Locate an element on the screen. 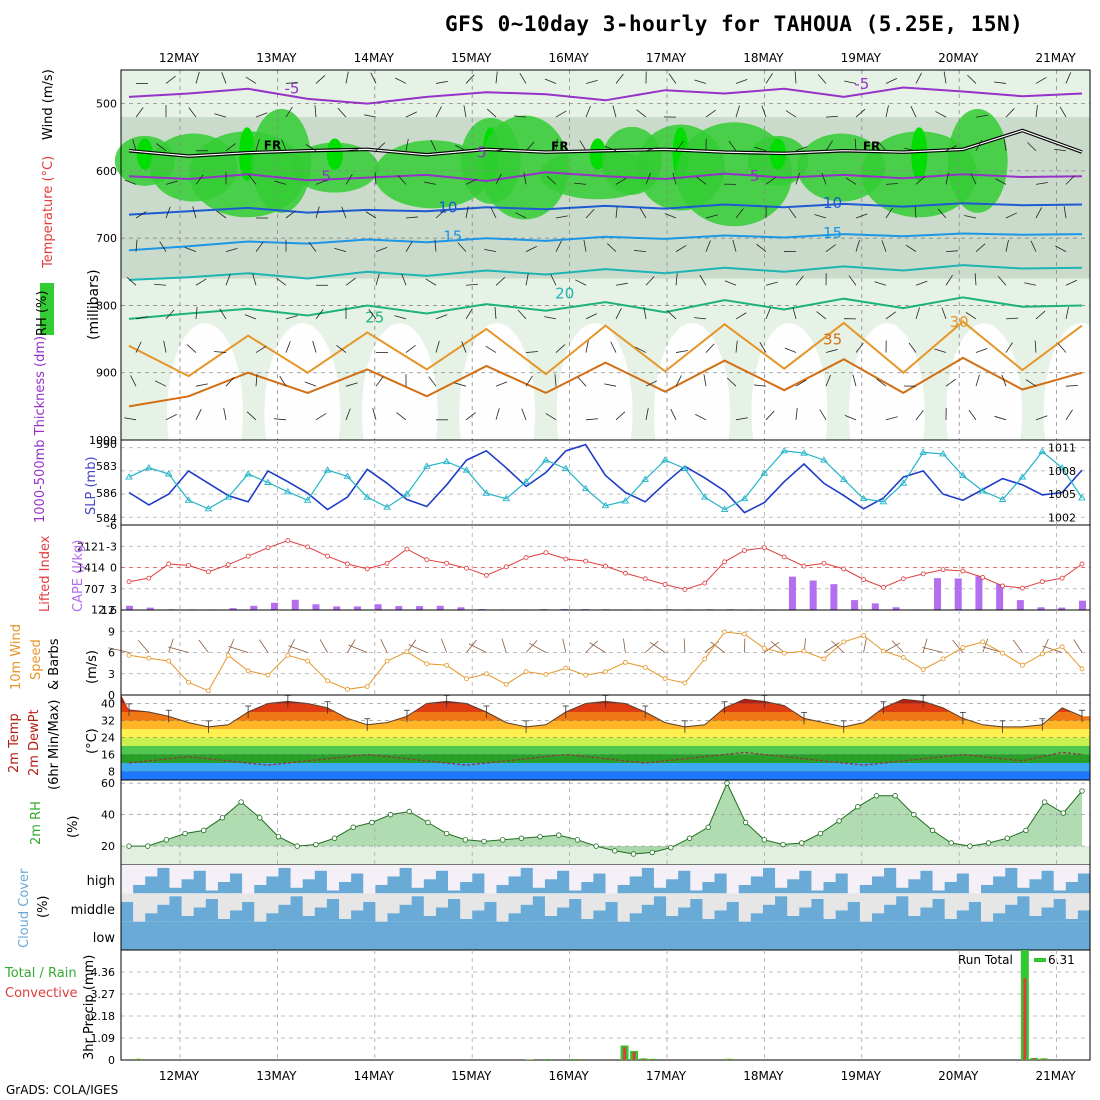 The width and height of the screenshot is (1100, 1100). x-date-label-bottom: 12MAY is located at coordinates (179, 1076).